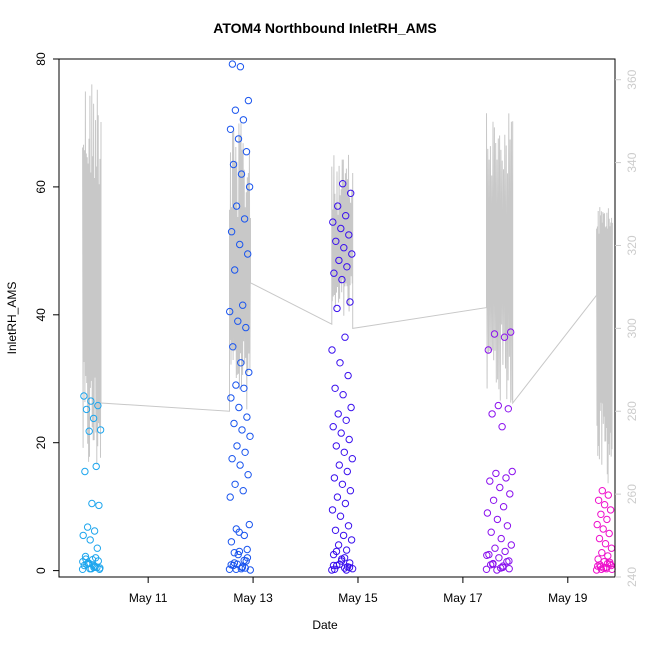  What do you see at coordinates (41, 315) in the screenshot?
I see `y-tick-label: 40` at bounding box center [41, 315].